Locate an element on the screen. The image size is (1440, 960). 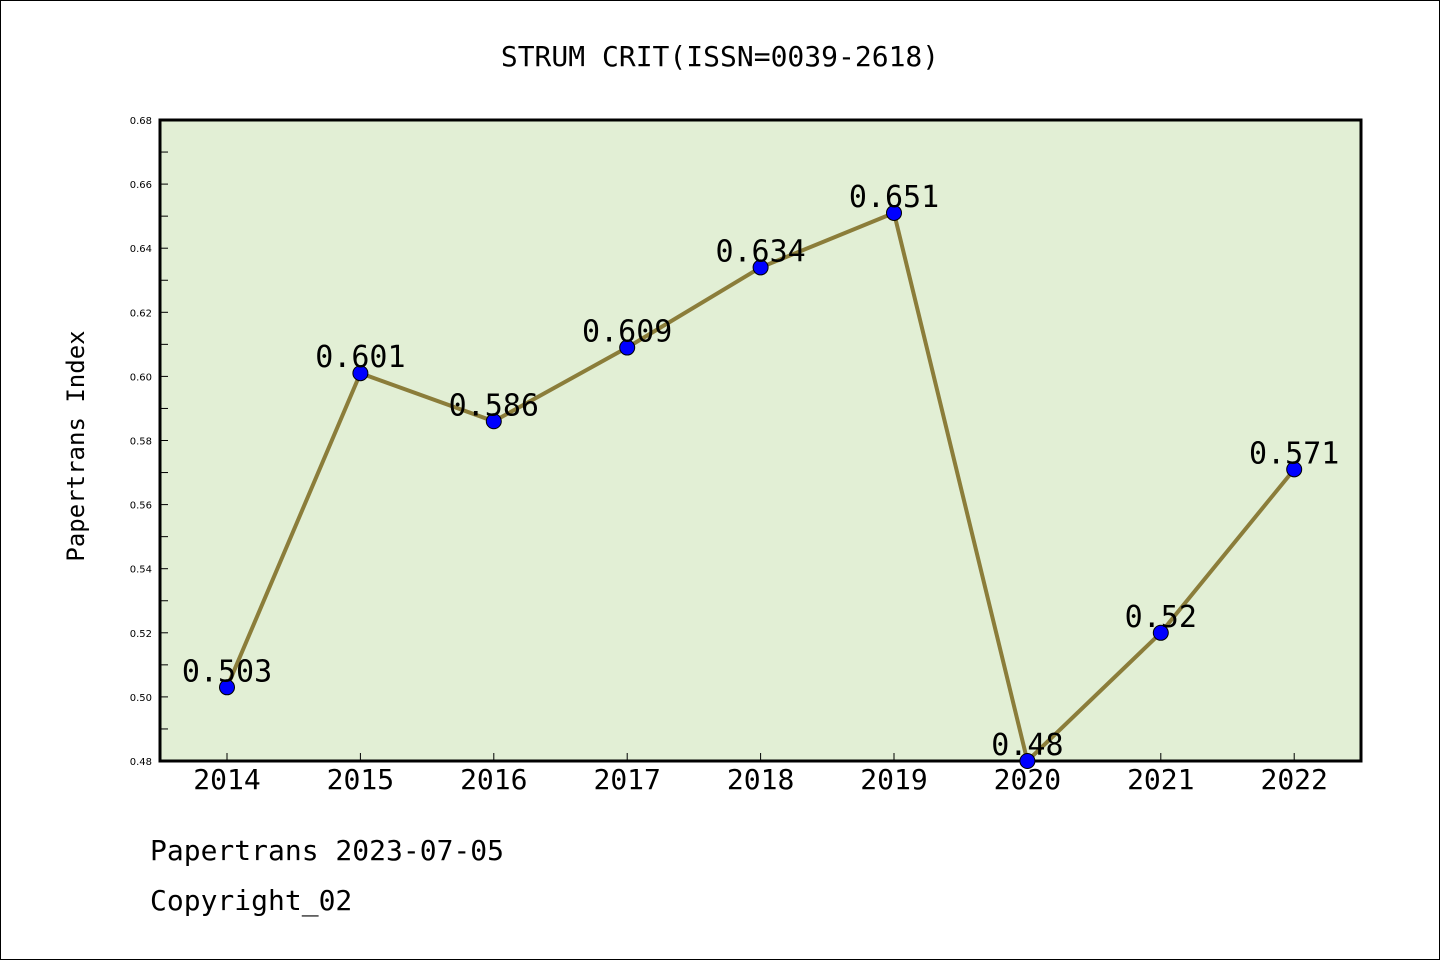
y-tick-label: 0.50 is located at coordinates (141, 698).